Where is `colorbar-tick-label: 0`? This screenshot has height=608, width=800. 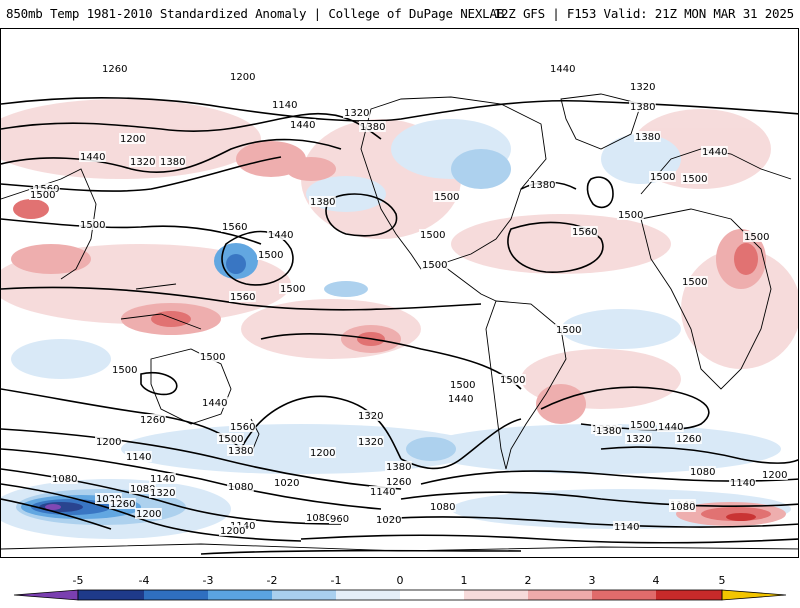
colorbar-tick-label: 0 is located at coordinates (400, 580).